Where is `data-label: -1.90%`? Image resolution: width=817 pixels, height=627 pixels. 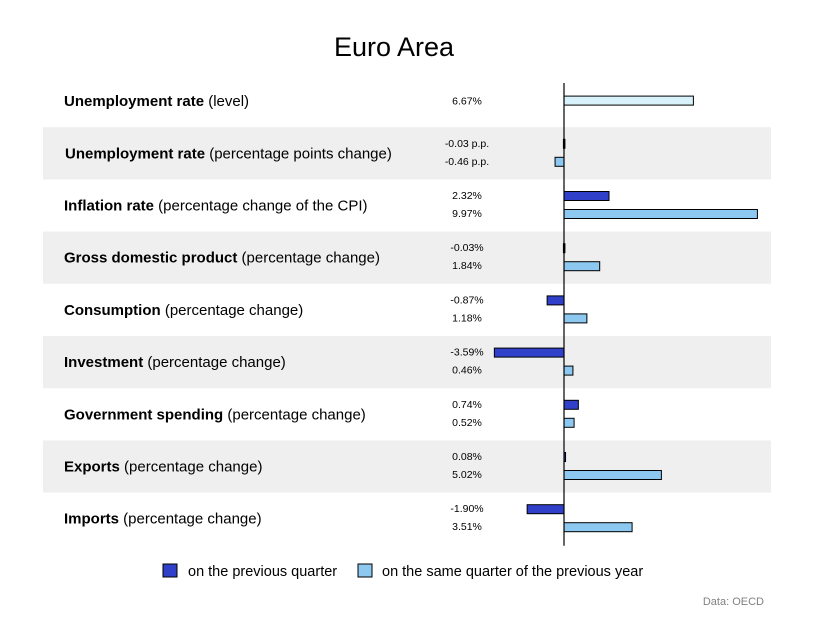 data-label: -1.90% is located at coordinates (466, 509).